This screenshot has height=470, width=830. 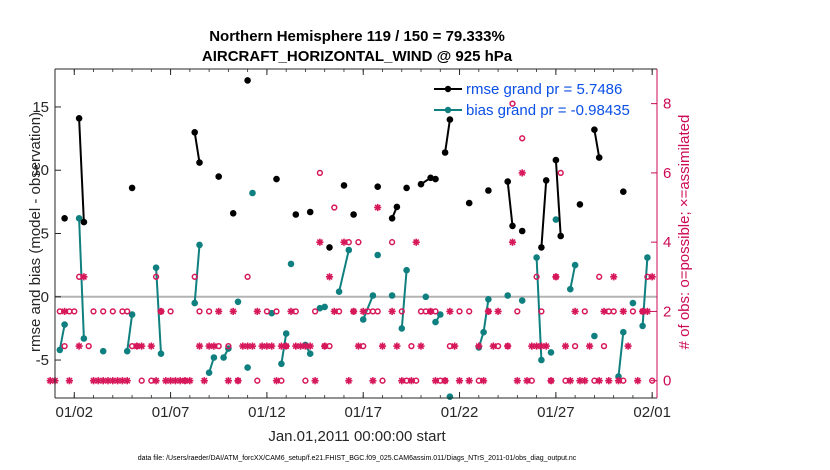 I want to click on y2-axis-label: # of obs: o=possible; ×=assimilated, so click(x=684, y=232).